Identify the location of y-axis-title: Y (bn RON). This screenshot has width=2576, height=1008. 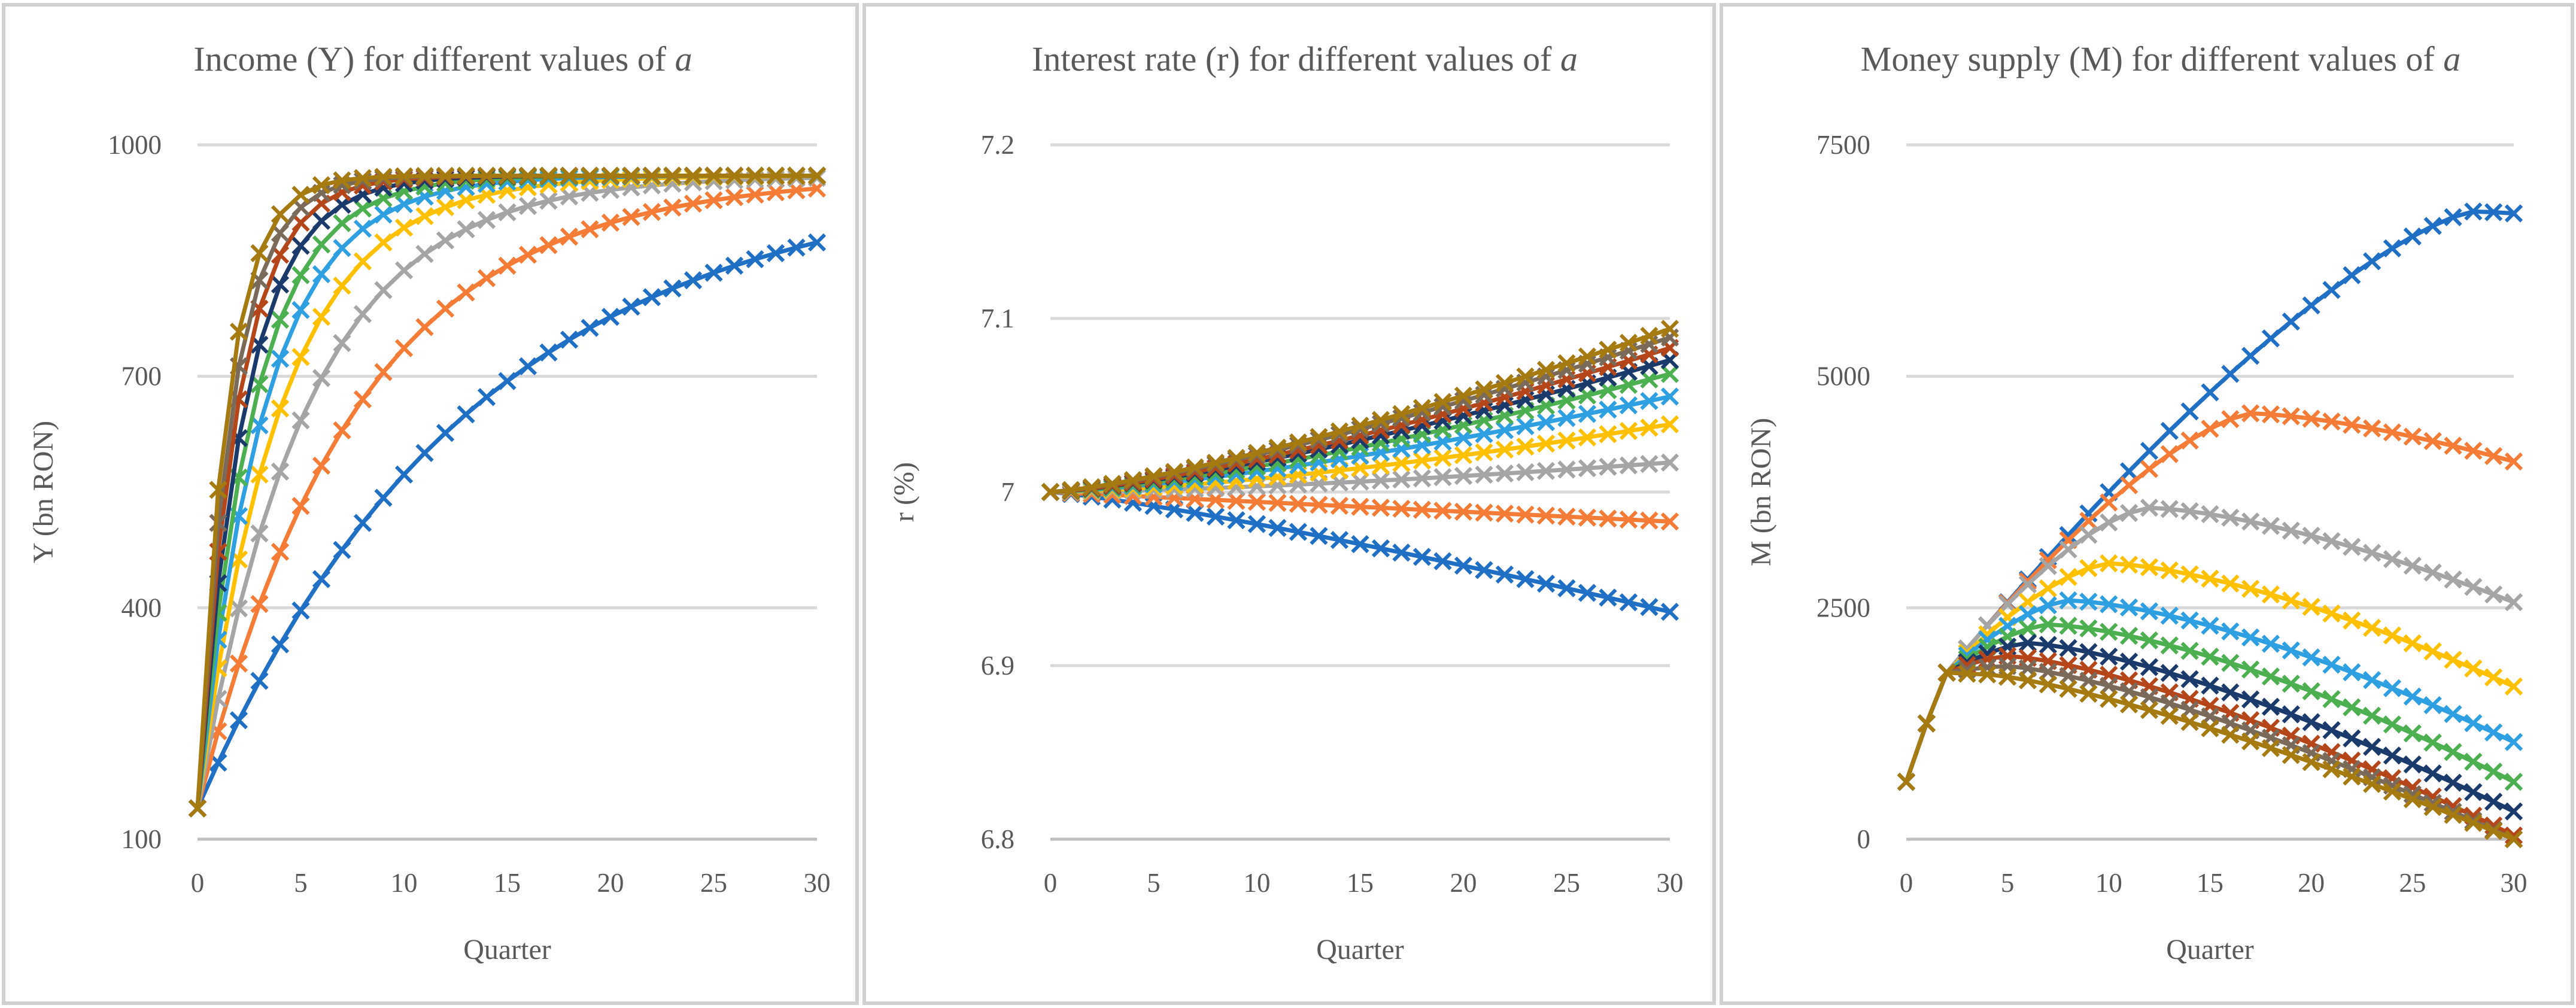
(43, 492).